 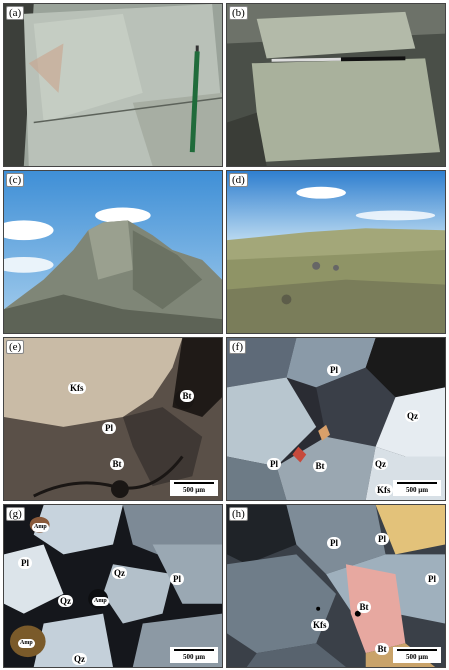 I want to click on panel-label: (b), so click(x=238, y=13).